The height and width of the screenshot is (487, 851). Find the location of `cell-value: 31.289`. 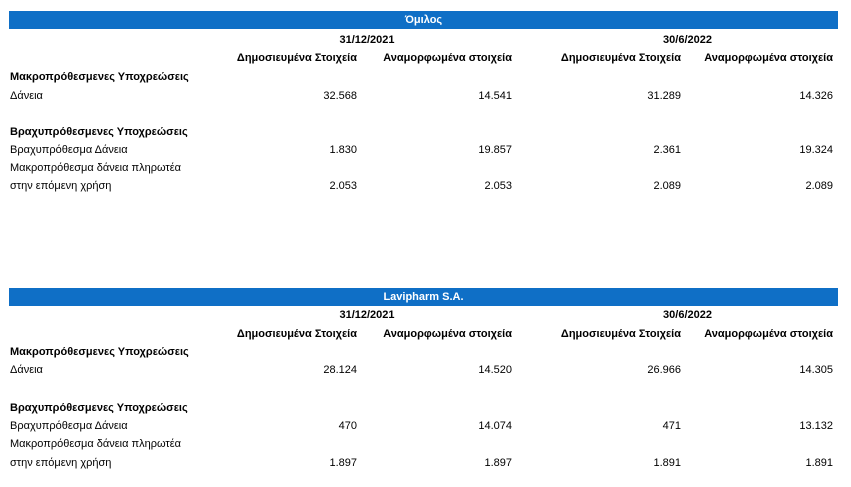

cell-value: 31.289 is located at coordinates (664, 96).